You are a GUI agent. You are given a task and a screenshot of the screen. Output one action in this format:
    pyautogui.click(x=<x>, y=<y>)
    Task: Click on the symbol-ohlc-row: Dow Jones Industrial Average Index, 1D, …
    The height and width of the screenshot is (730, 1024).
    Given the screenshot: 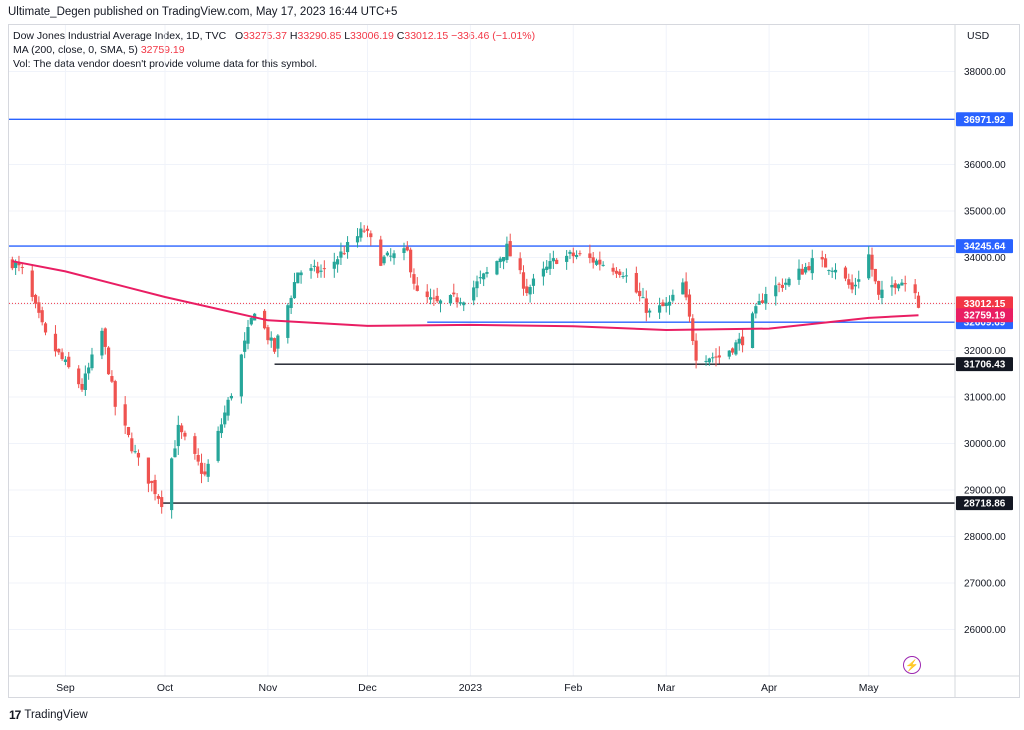 What is the action you would take?
    pyautogui.click(x=274, y=36)
    